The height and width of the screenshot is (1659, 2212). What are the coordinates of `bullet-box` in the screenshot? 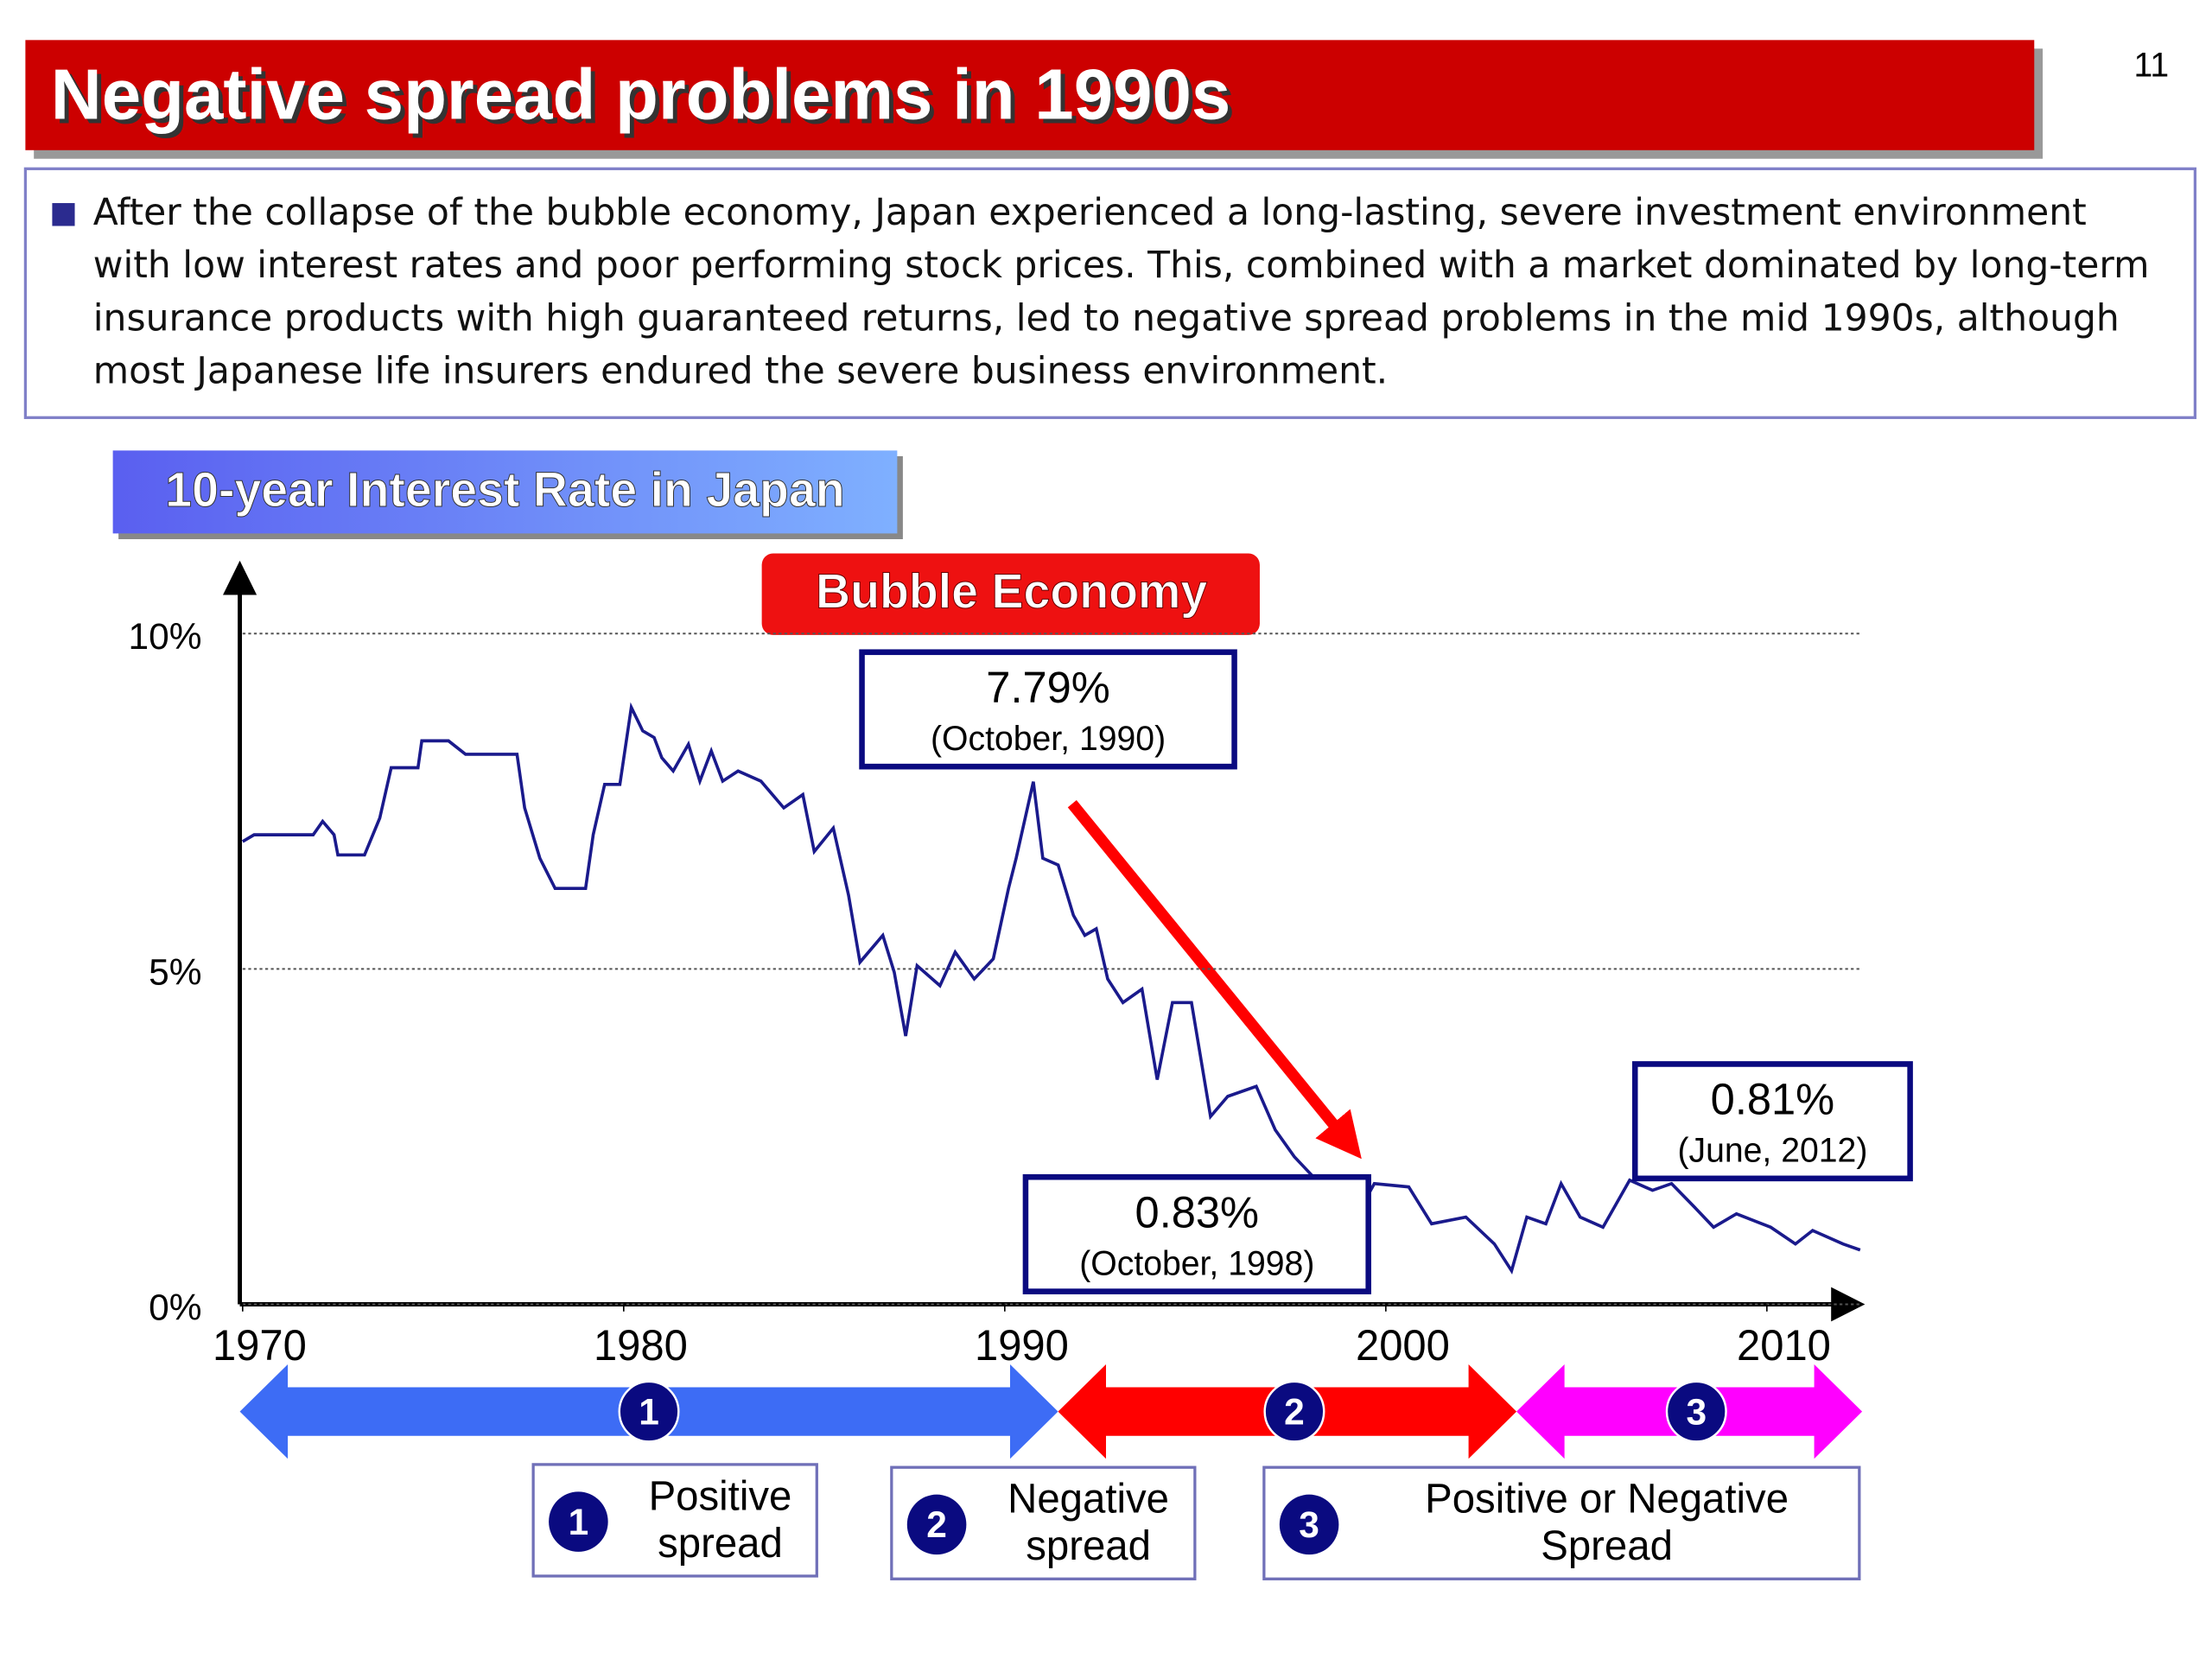 It's located at (1110, 293).